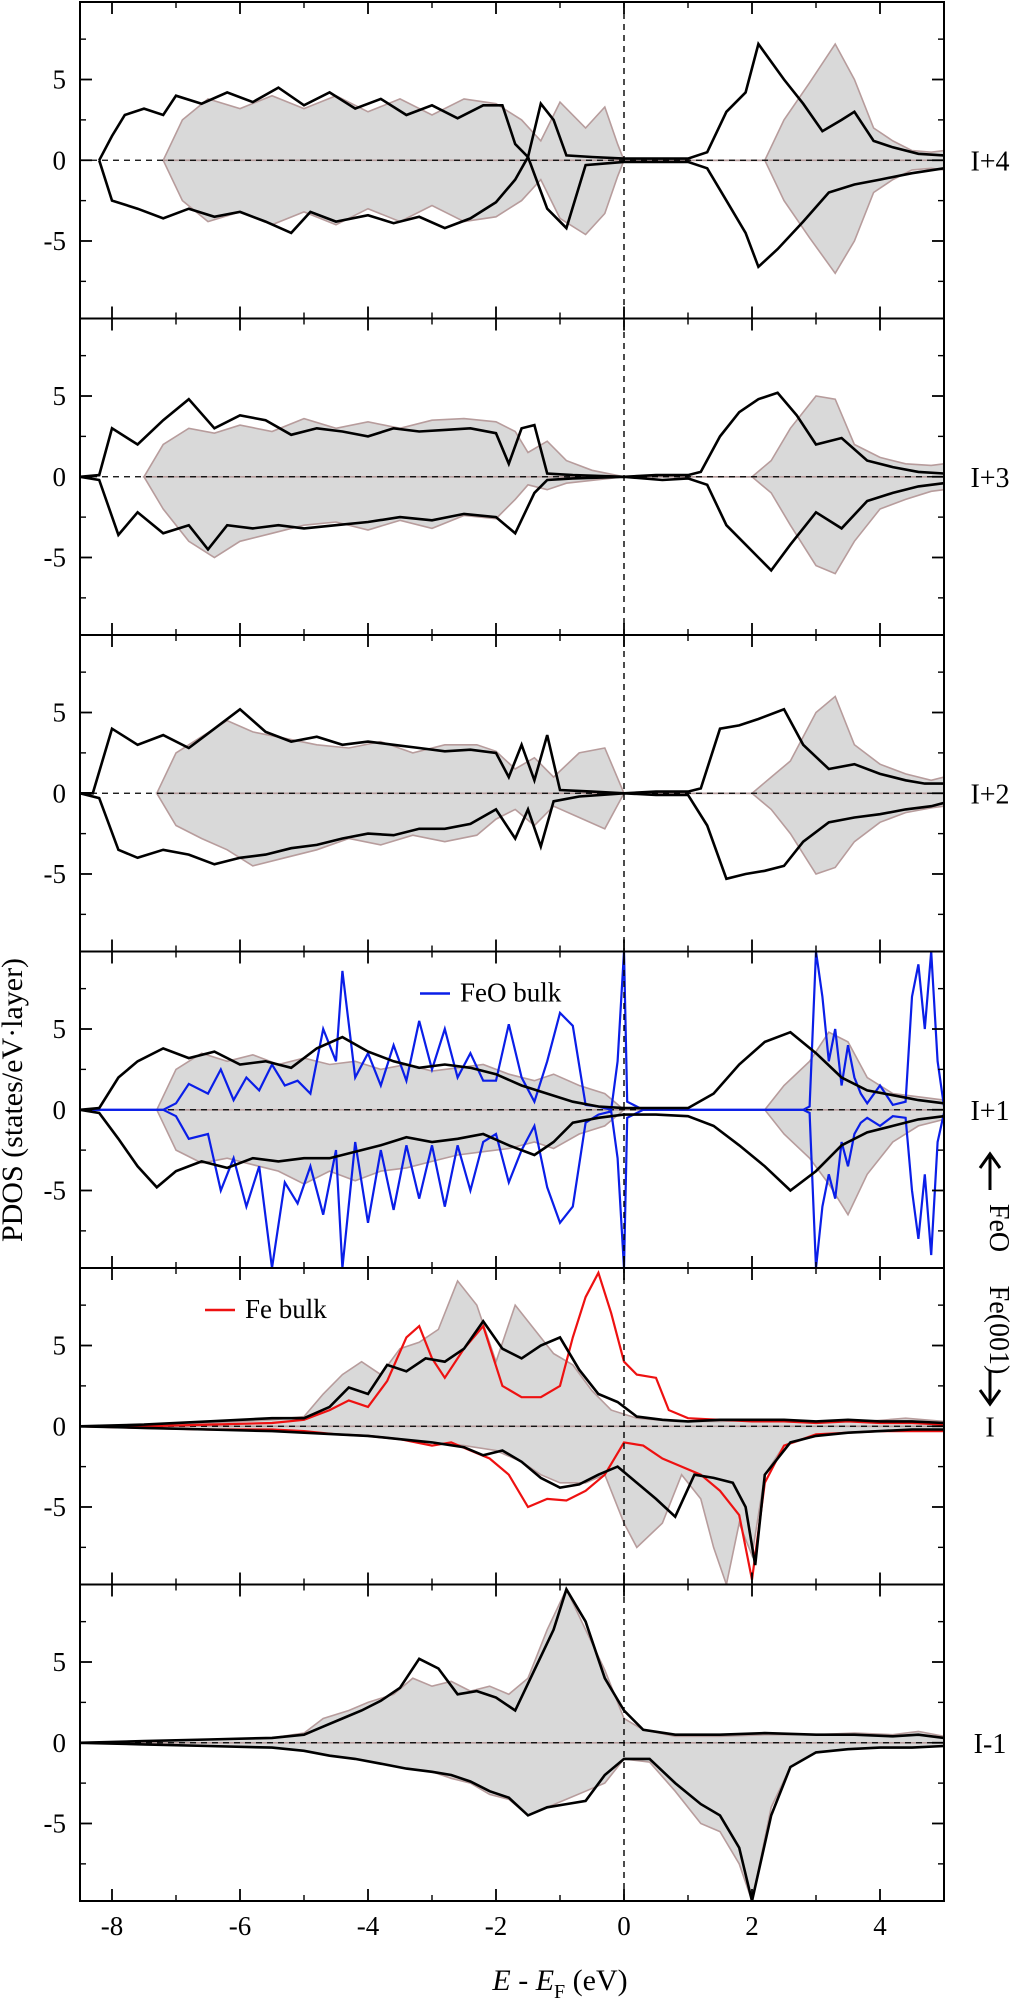  What do you see at coordinates (240, 1926) in the screenshot?
I see `x-tick-label: -6` at bounding box center [240, 1926].